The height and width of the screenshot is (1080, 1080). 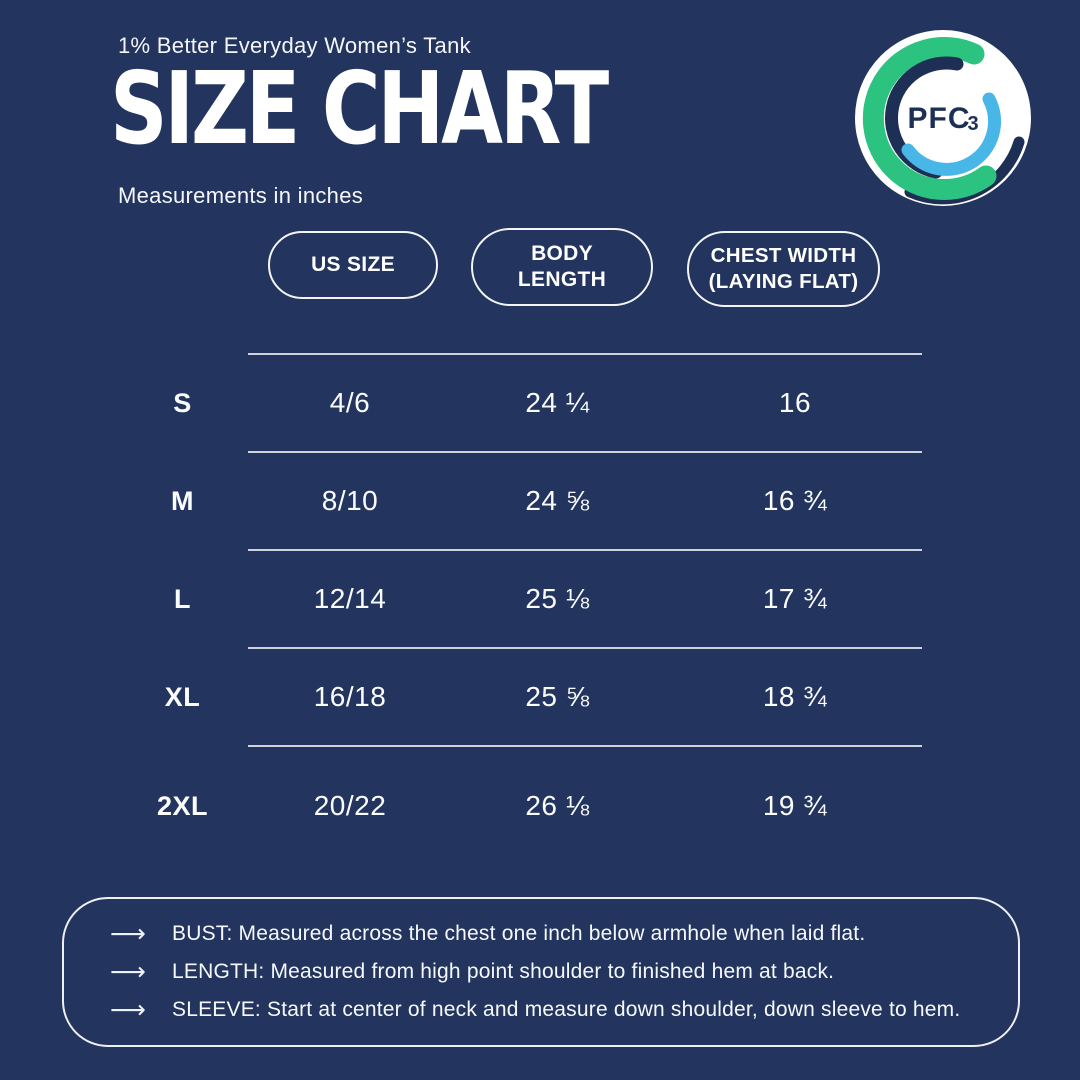 I want to click on table-row-l: L 12/14 25 ⅛ 17 ¾, so click(x=520, y=599).